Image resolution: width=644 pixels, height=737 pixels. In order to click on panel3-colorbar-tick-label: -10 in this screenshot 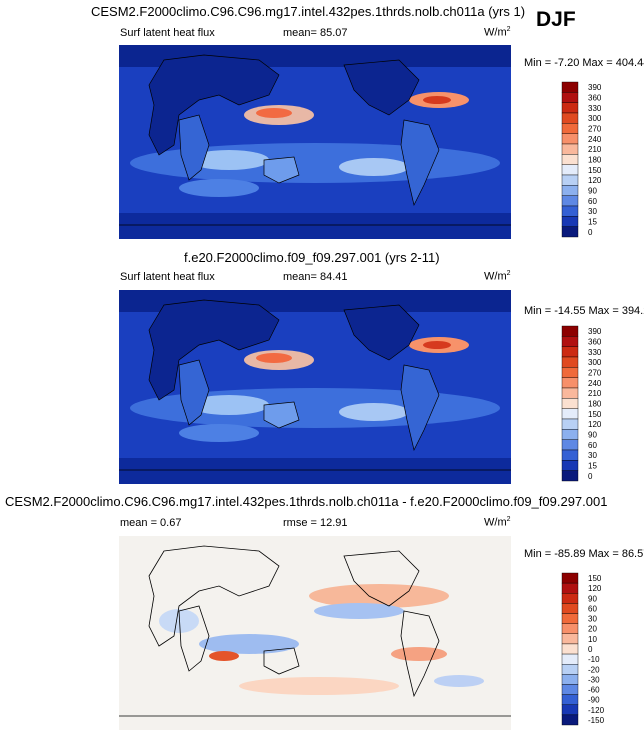, I will do `click(594, 659)`.